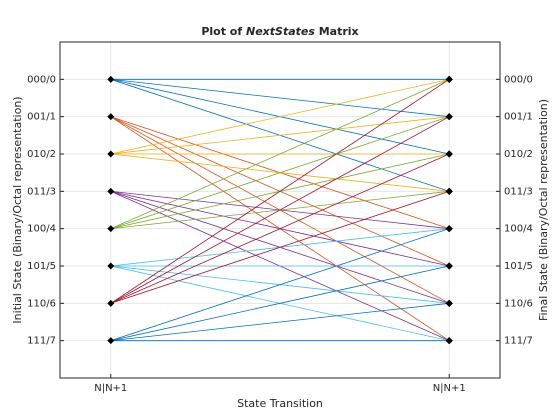  Describe the element at coordinates (41, 191) in the screenshot. I see `y-tick-label: 011/3` at that location.